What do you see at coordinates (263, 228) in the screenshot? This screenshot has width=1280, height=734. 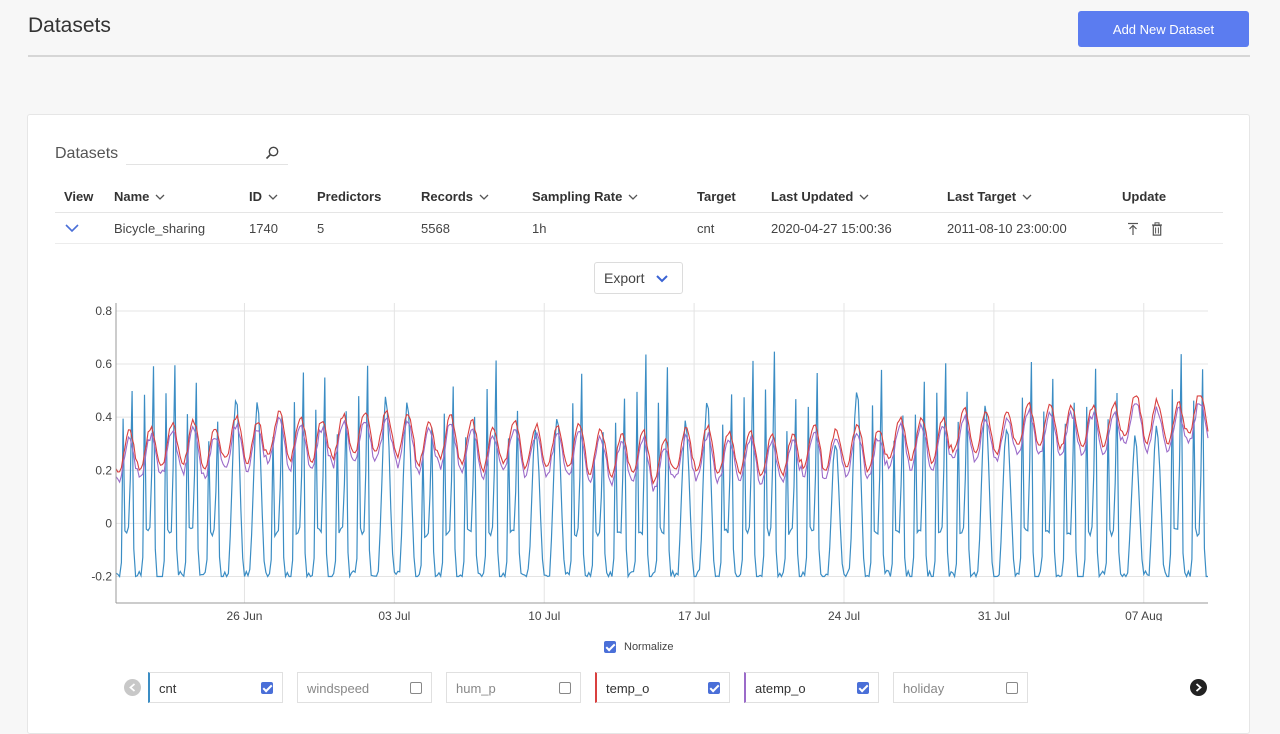 I see `row-id: 1740` at bounding box center [263, 228].